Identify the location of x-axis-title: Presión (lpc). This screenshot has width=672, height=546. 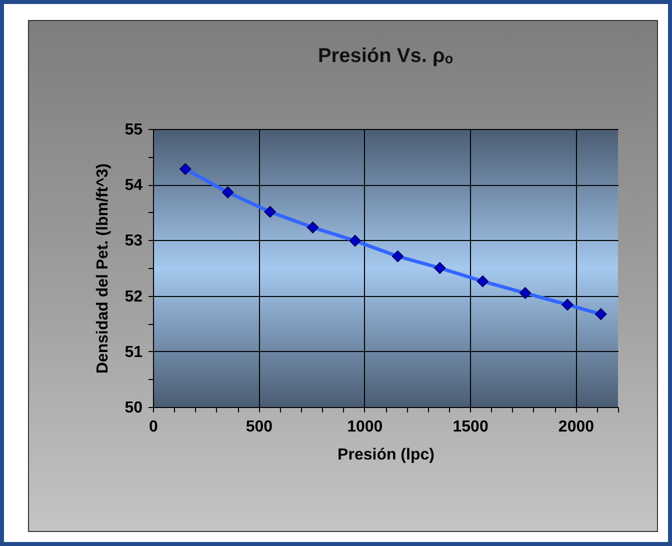
(386, 455).